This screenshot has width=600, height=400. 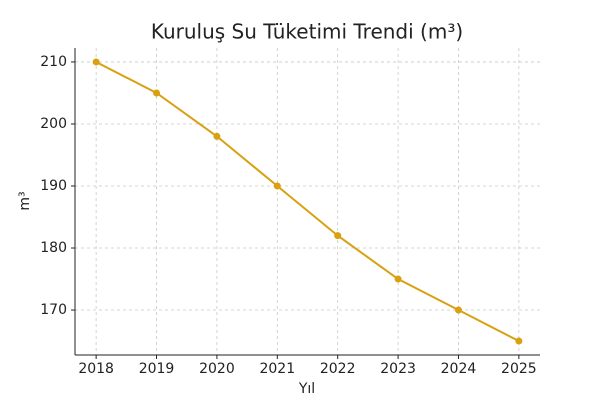 I want to click on chart-title: Kuruluş Su Tüketimi Trendi (m³), so click(x=307, y=32).